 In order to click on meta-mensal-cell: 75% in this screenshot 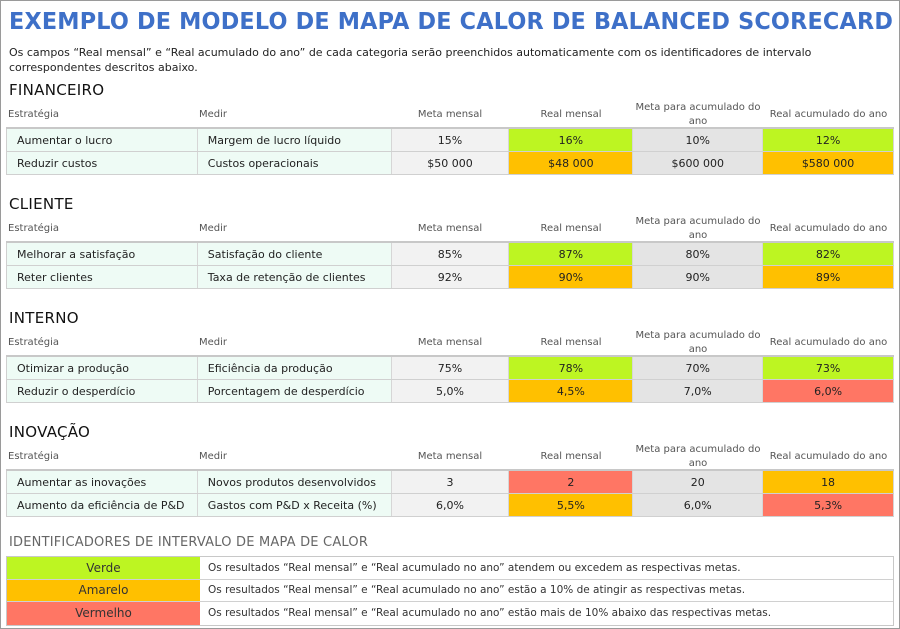, I will do `click(450, 368)`.